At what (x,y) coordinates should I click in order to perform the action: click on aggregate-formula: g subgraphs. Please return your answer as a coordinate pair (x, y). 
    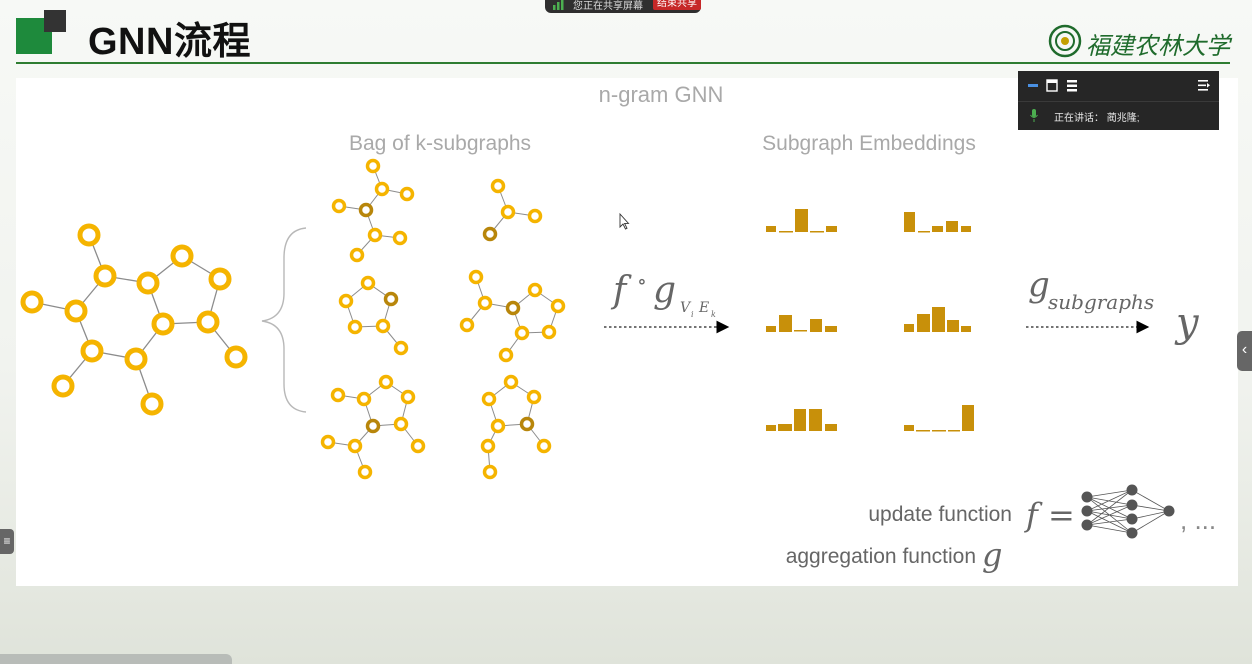
    Looking at the image, I should click on (1091, 289).